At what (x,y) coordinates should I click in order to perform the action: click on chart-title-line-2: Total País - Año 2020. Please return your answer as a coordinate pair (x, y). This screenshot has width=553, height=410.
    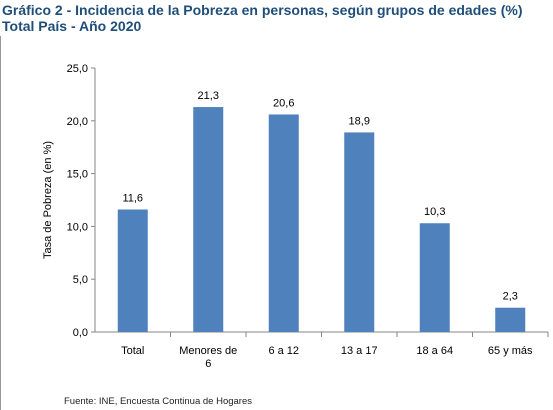
    Looking at the image, I should click on (72, 26).